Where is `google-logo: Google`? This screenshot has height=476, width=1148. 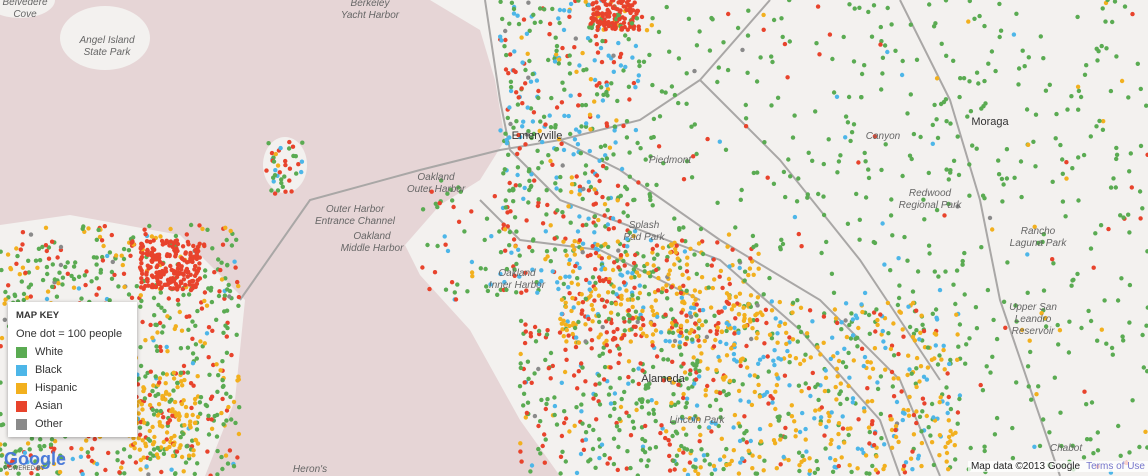
google-logo: Google is located at coordinates (35, 459).